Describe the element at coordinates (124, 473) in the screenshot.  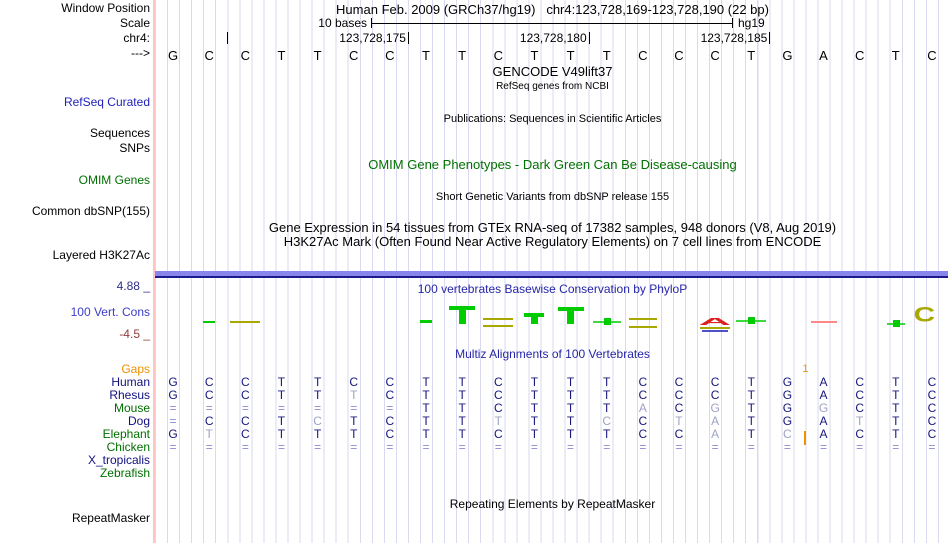
I see `label-zebrafish: Zebrafish` at that location.